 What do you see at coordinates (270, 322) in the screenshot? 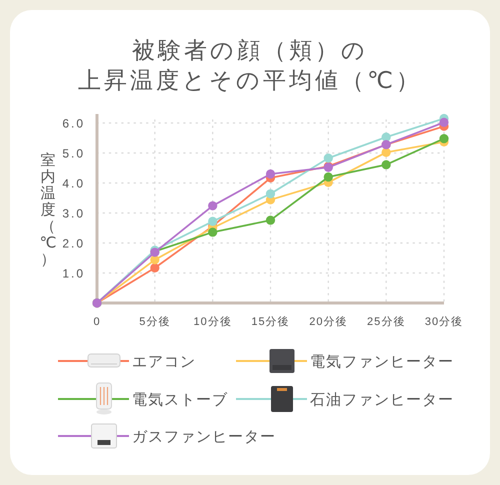
I see `xtick: 15分後` at bounding box center [270, 322].